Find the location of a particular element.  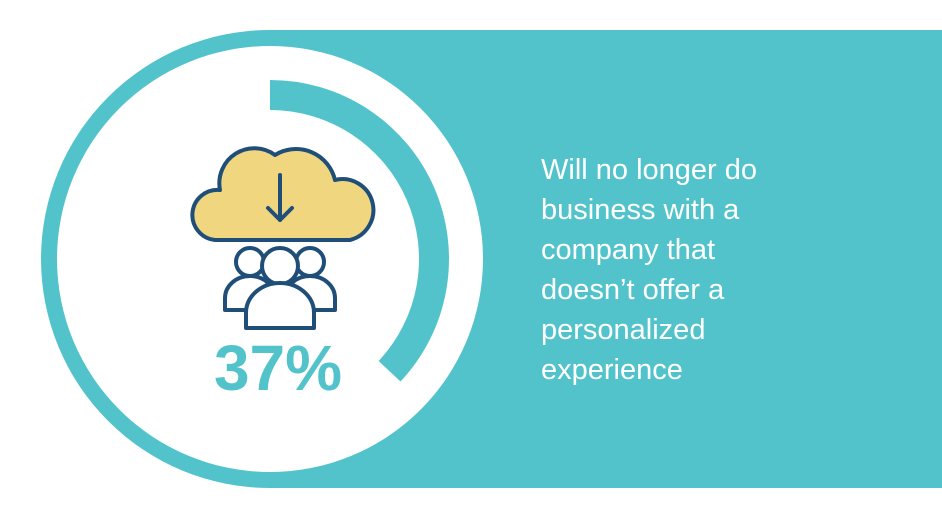

arrow-head is located at coordinates (280, 214).